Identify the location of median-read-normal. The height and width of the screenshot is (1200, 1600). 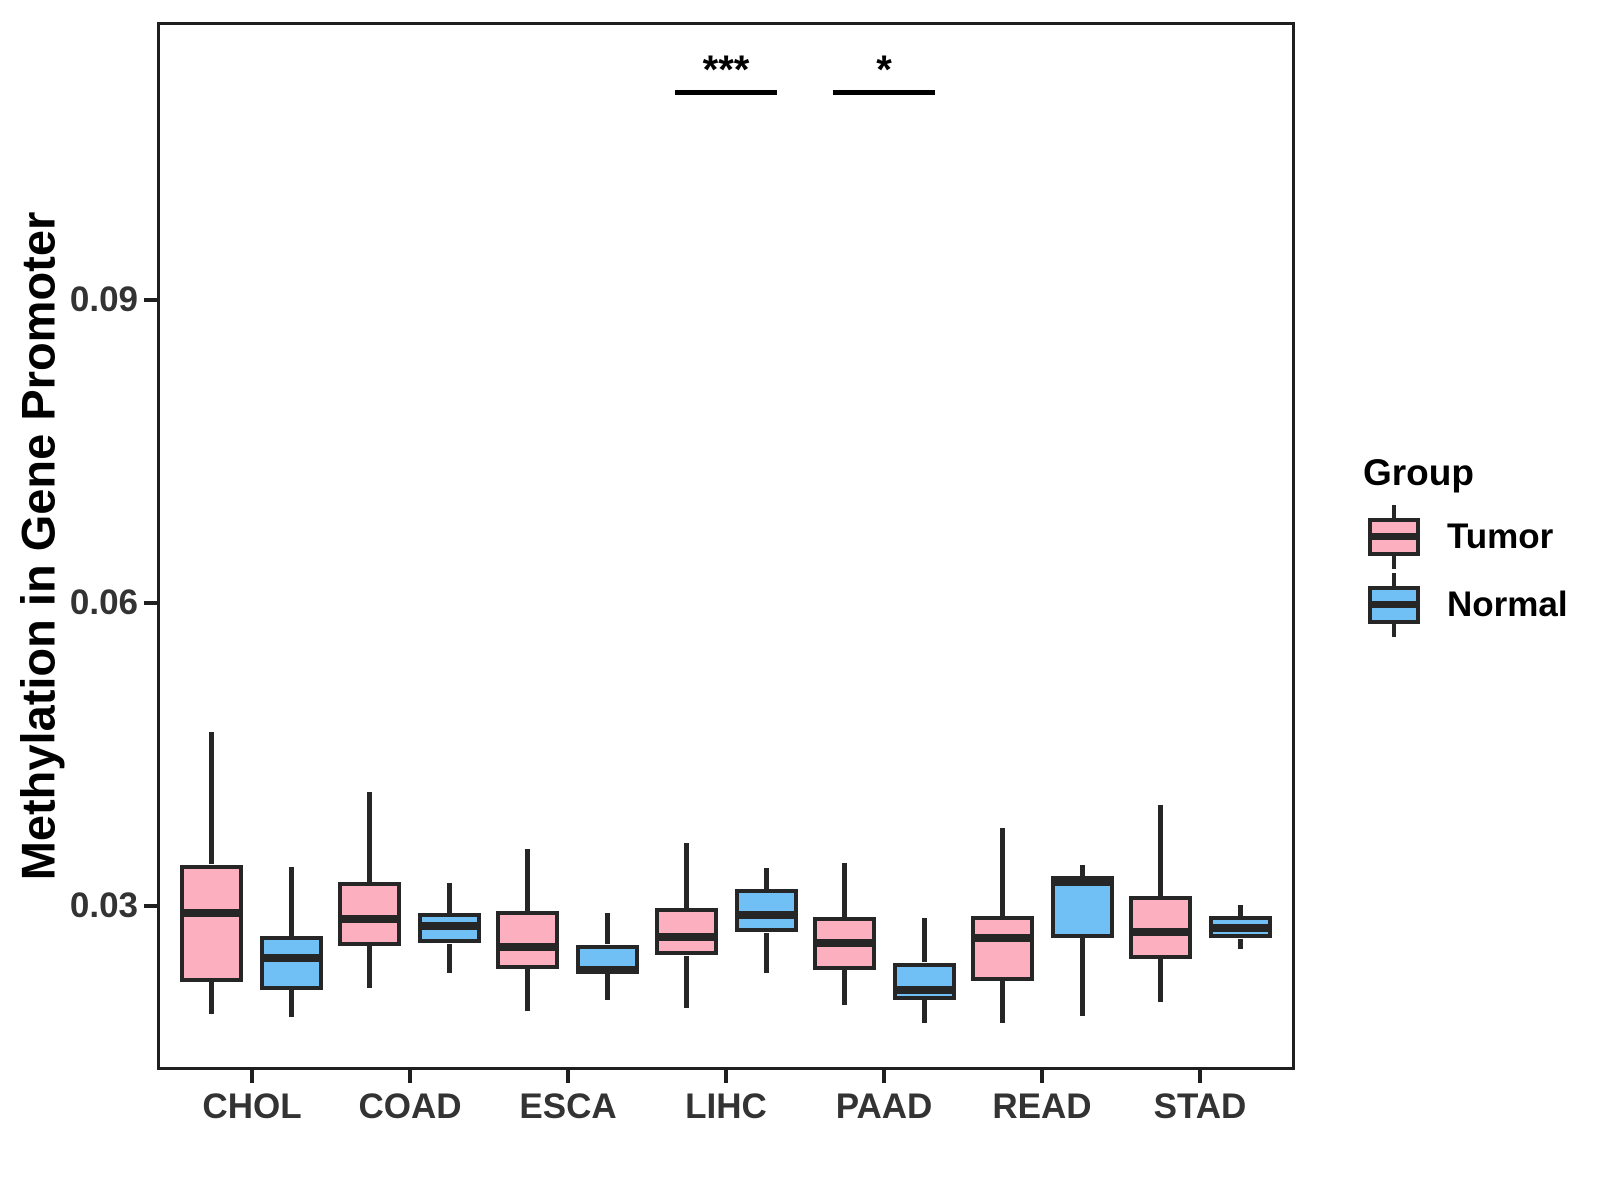
(1082, 882).